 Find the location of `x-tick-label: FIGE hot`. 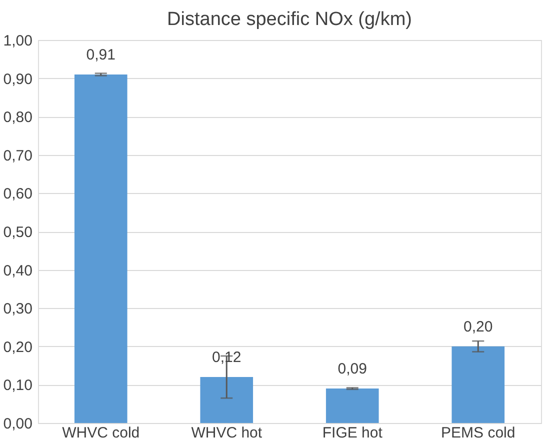

x-tick-label: FIGE hot is located at coordinates (353, 433).